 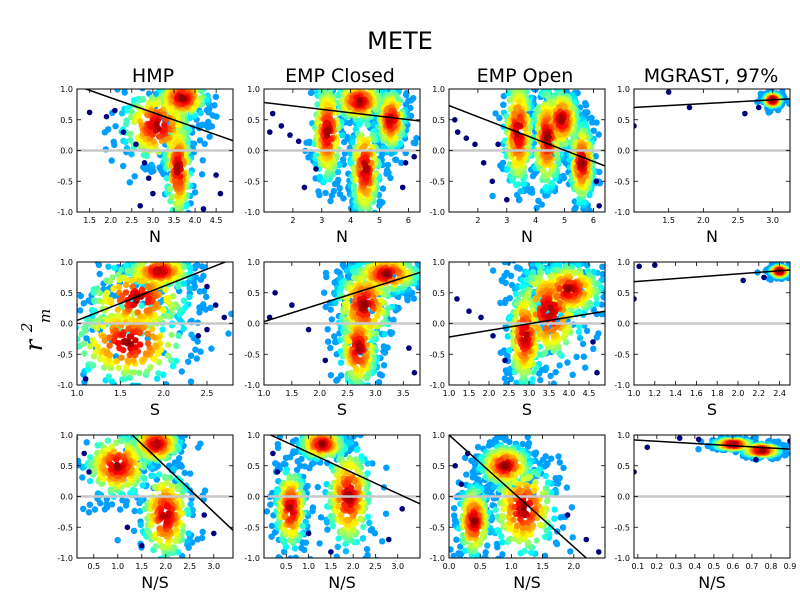 I want to click on y-tick-label: 0.0, so click(x=623, y=151).